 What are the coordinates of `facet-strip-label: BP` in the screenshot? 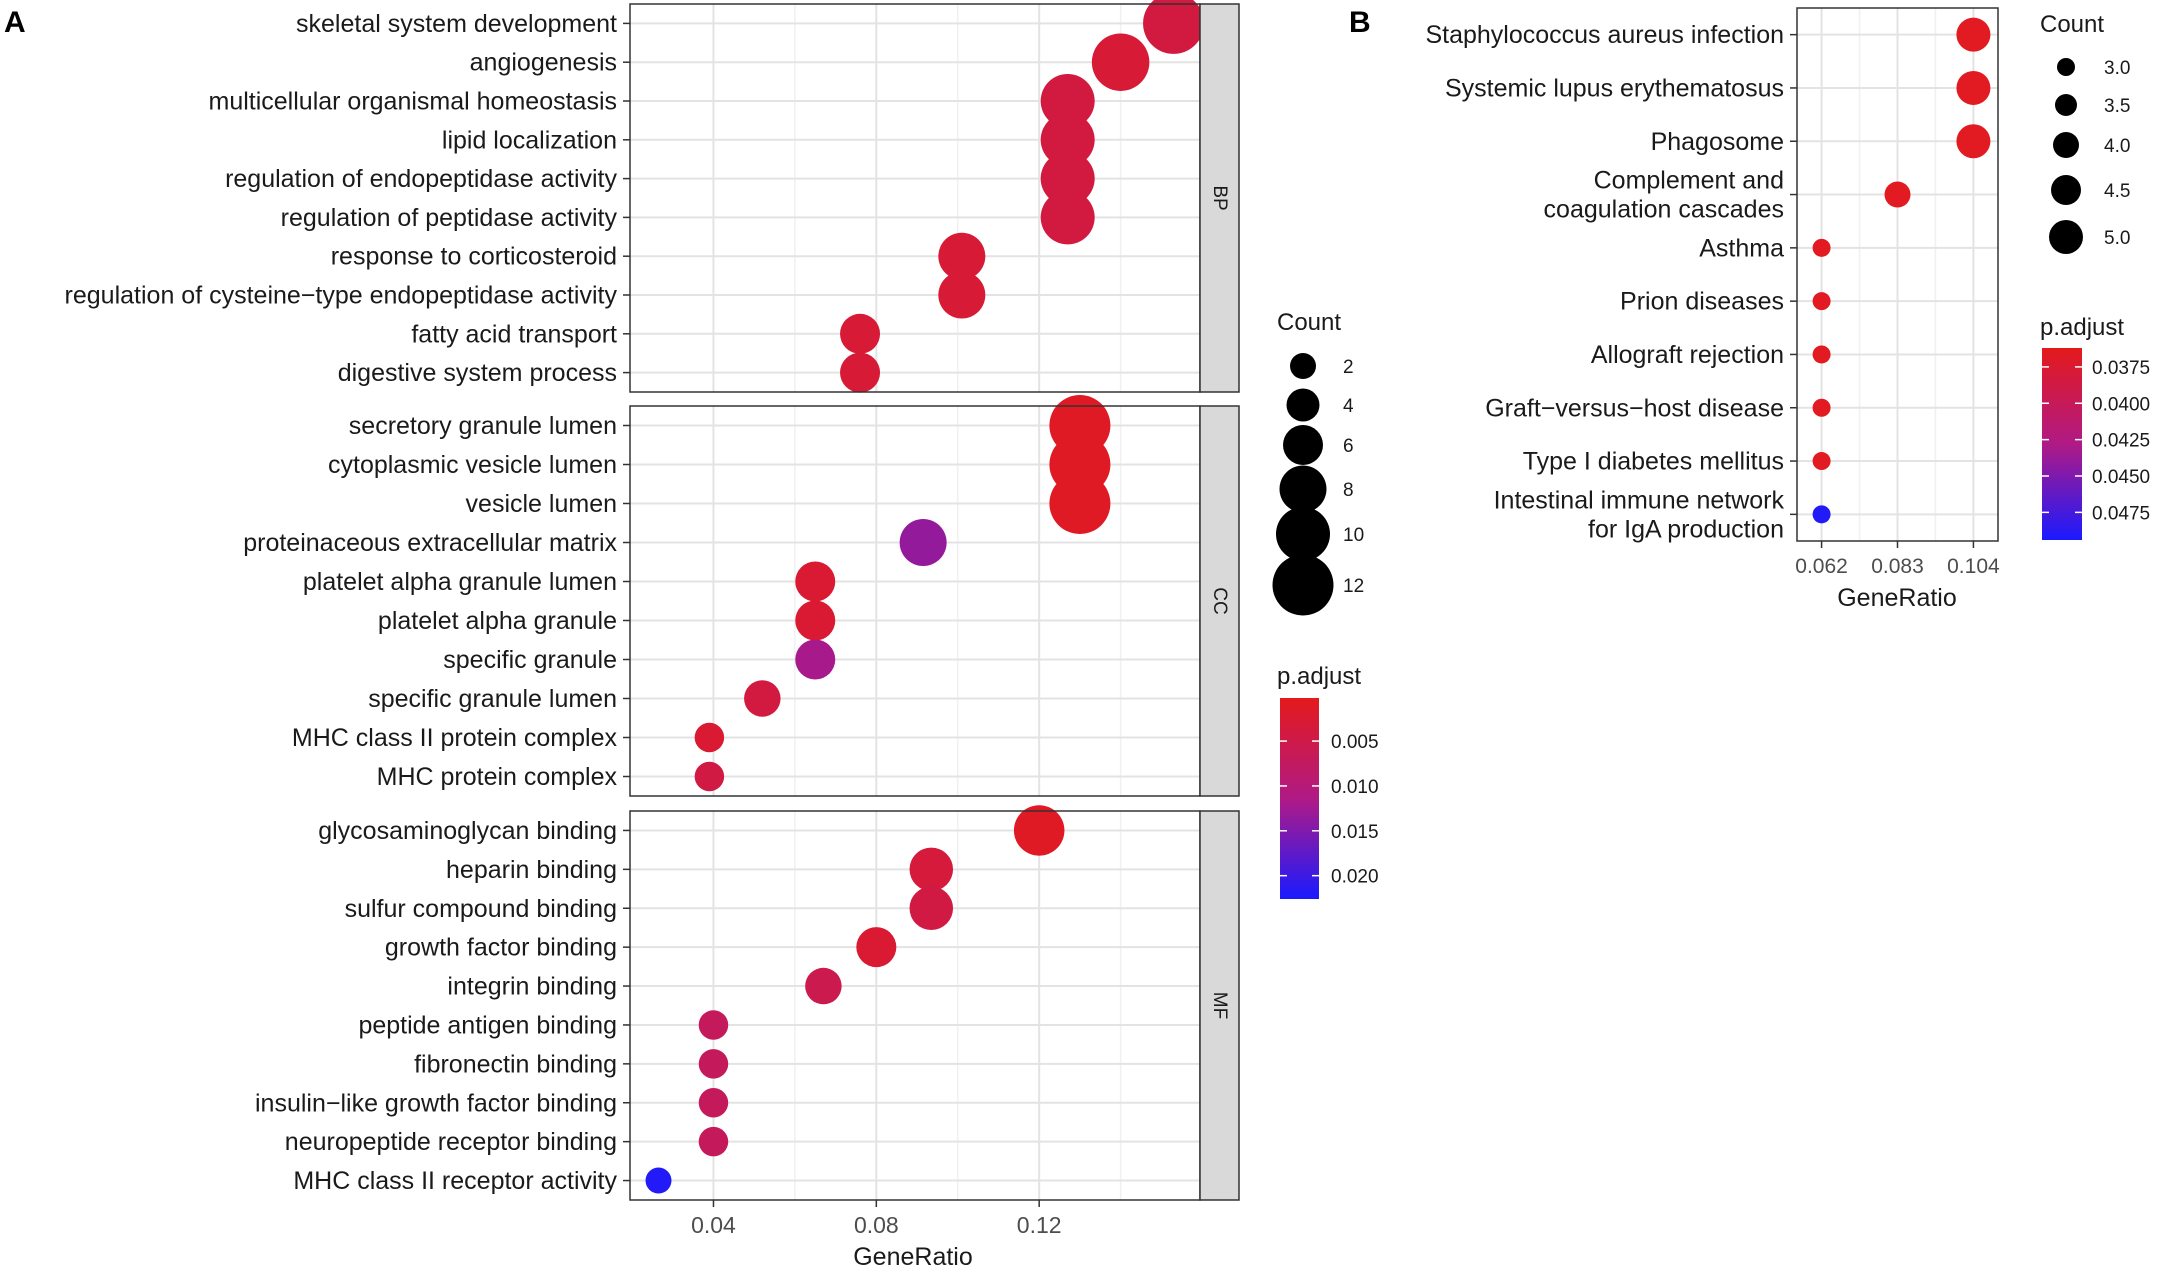 It's located at (1219, 197).